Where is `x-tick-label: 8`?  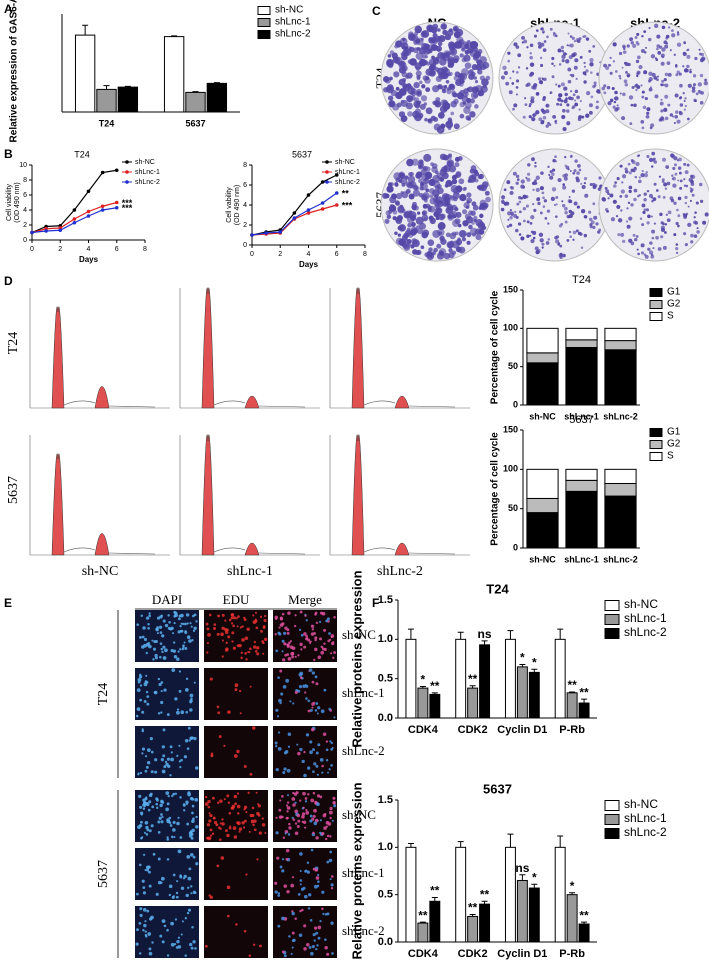 x-tick-label: 8 is located at coordinates (145, 249).